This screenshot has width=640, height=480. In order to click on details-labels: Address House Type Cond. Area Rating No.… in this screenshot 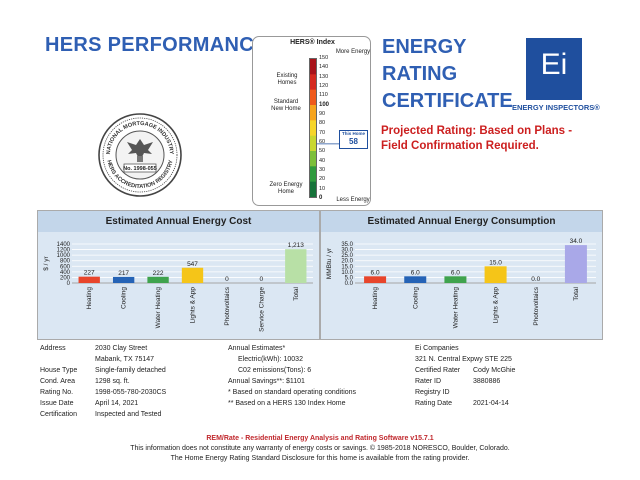, I will do `click(58, 381)`.